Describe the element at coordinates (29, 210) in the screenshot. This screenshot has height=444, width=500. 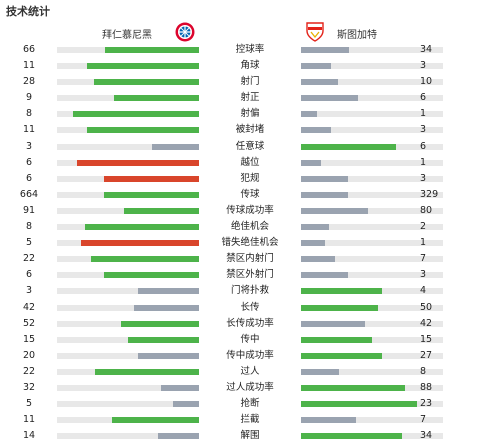
I see `home-stat-value: 91` at that location.